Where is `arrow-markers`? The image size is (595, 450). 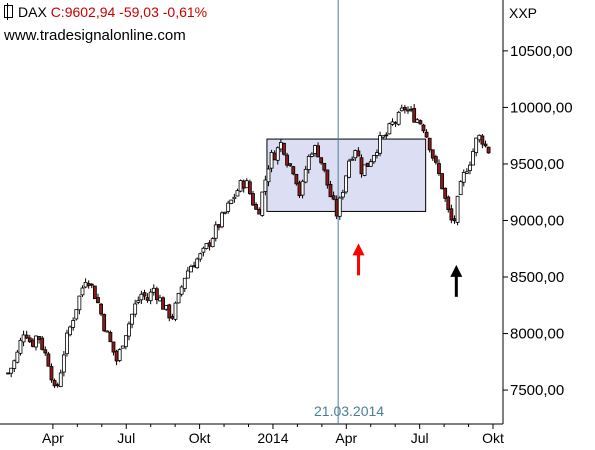
arrow-markers is located at coordinates (407, 270).